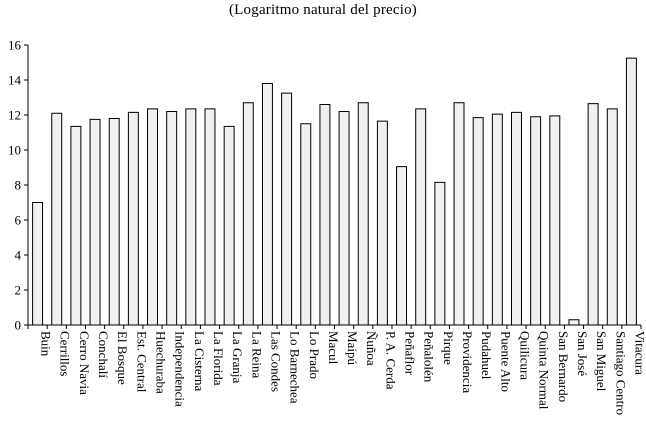  What do you see at coordinates (18, 220) in the screenshot?
I see `y-tick-label: 6` at bounding box center [18, 220].